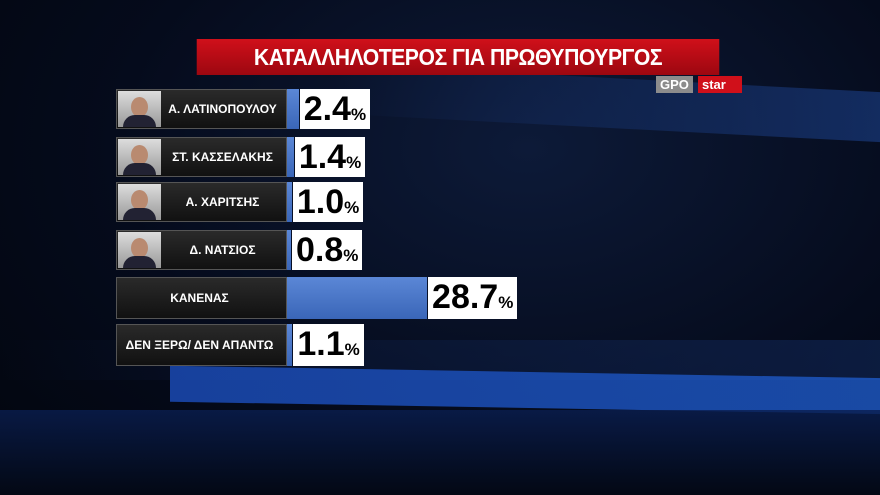  I want to click on value-label: 0.8%, so click(327, 250).